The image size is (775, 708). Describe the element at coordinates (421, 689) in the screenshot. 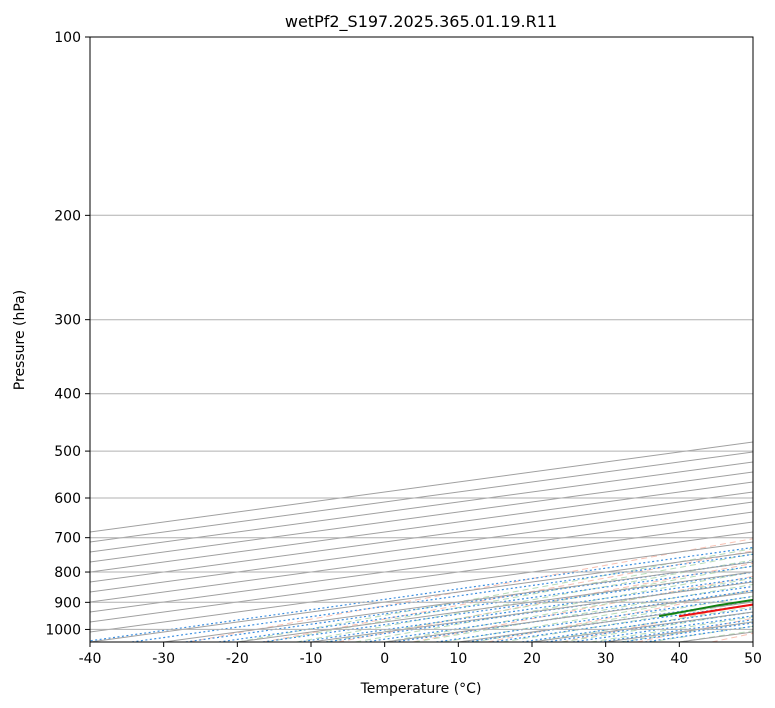

I see `x-axis-label: Temperature (°C)` at that location.